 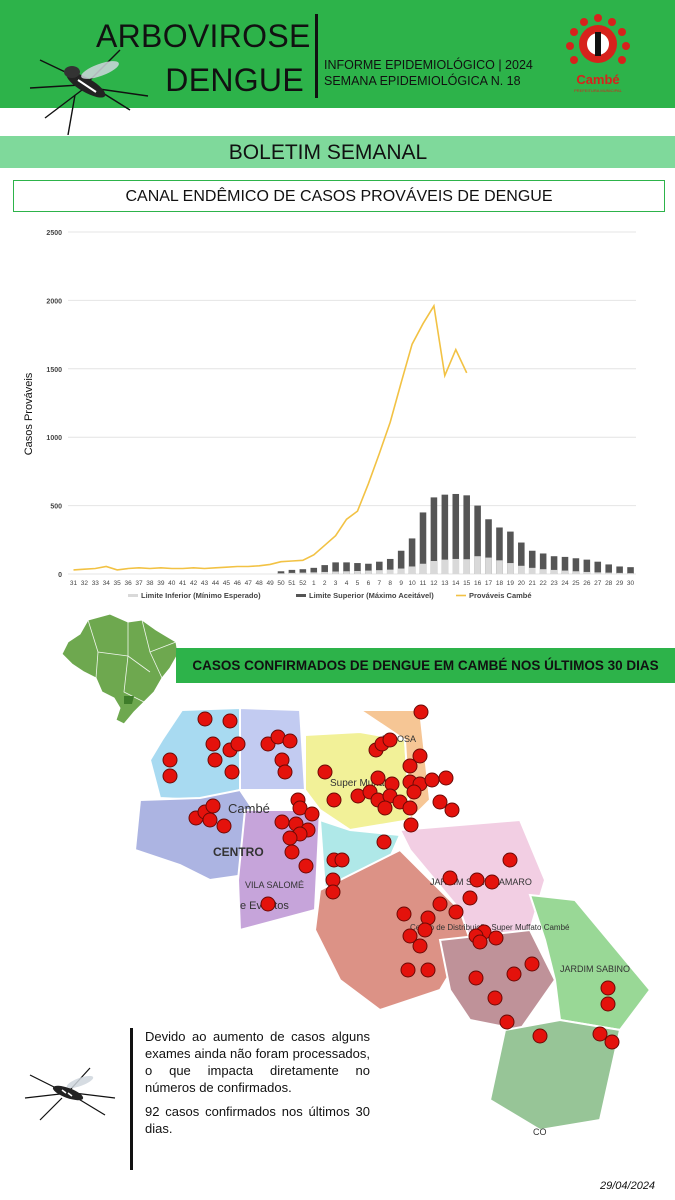 I want to click on x-tick-label: 8, so click(x=390, y=583).